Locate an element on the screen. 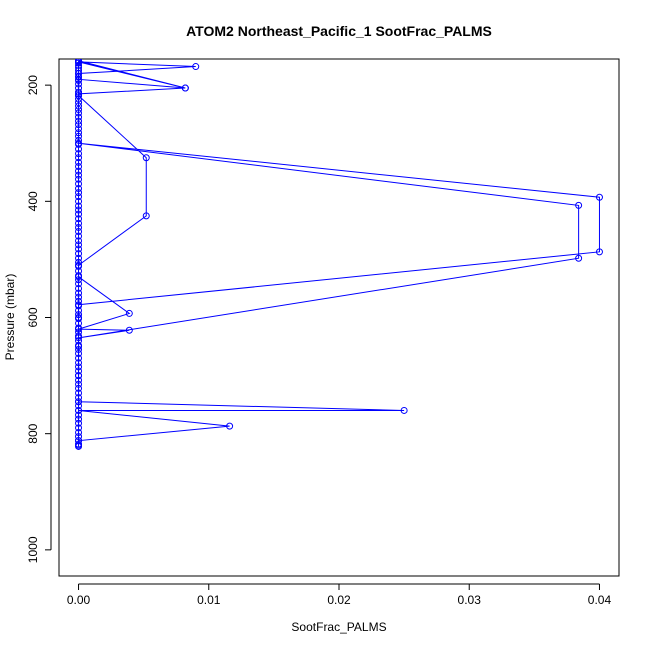  y-tick-label: 1000 is located at coordinates (33, 549).